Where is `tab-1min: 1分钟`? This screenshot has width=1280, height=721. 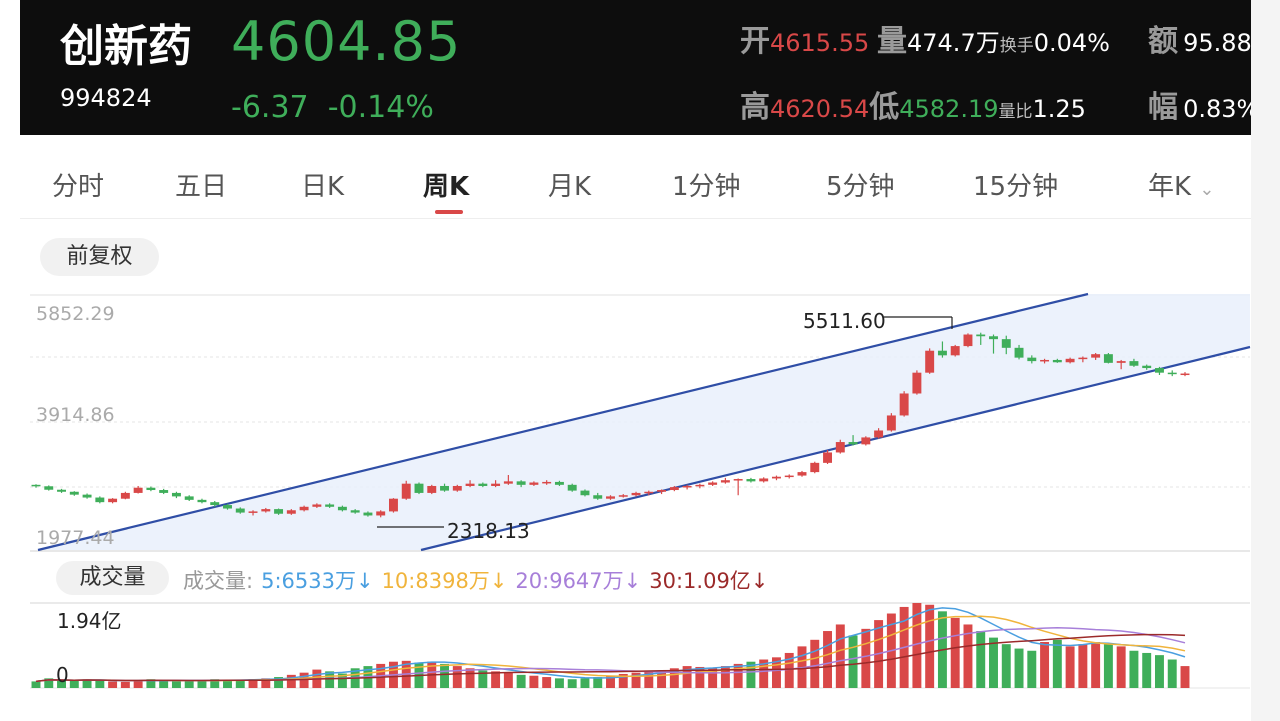
tab-1min: 1分钟 is located at coordinates (706, 187).